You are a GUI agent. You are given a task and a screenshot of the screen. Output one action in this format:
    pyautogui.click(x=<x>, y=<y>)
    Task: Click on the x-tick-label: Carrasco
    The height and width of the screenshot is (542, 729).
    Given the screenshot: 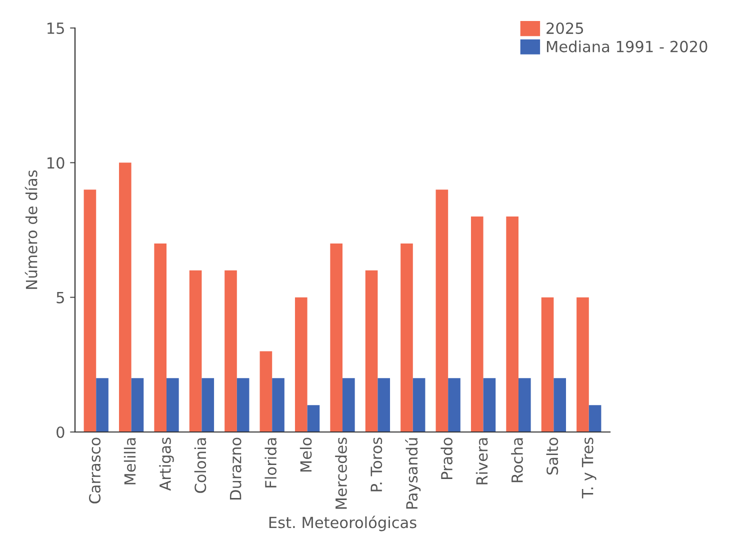 What is the action you would take?
    pyautogui.click(x=94, y=471)
    